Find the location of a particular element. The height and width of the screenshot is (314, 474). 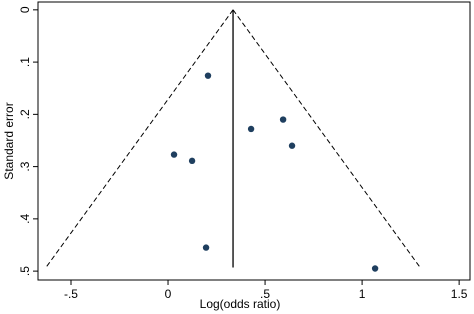

y-axis-label: Standard error is located at coordinates (9, 140).